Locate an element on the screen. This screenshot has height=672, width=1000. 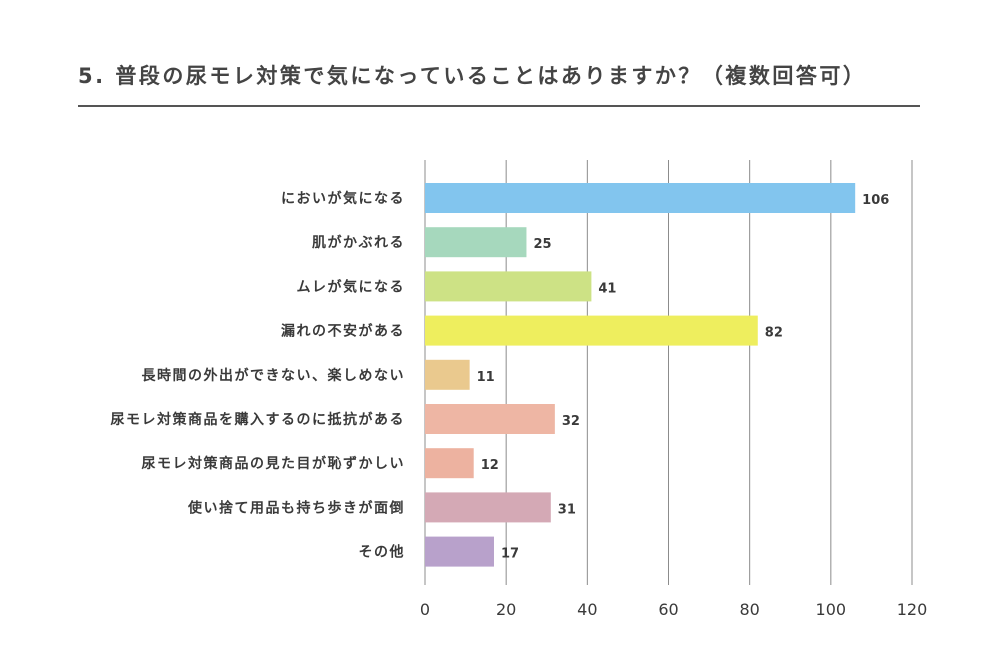
title-underline is located at coordinates (499, 106).